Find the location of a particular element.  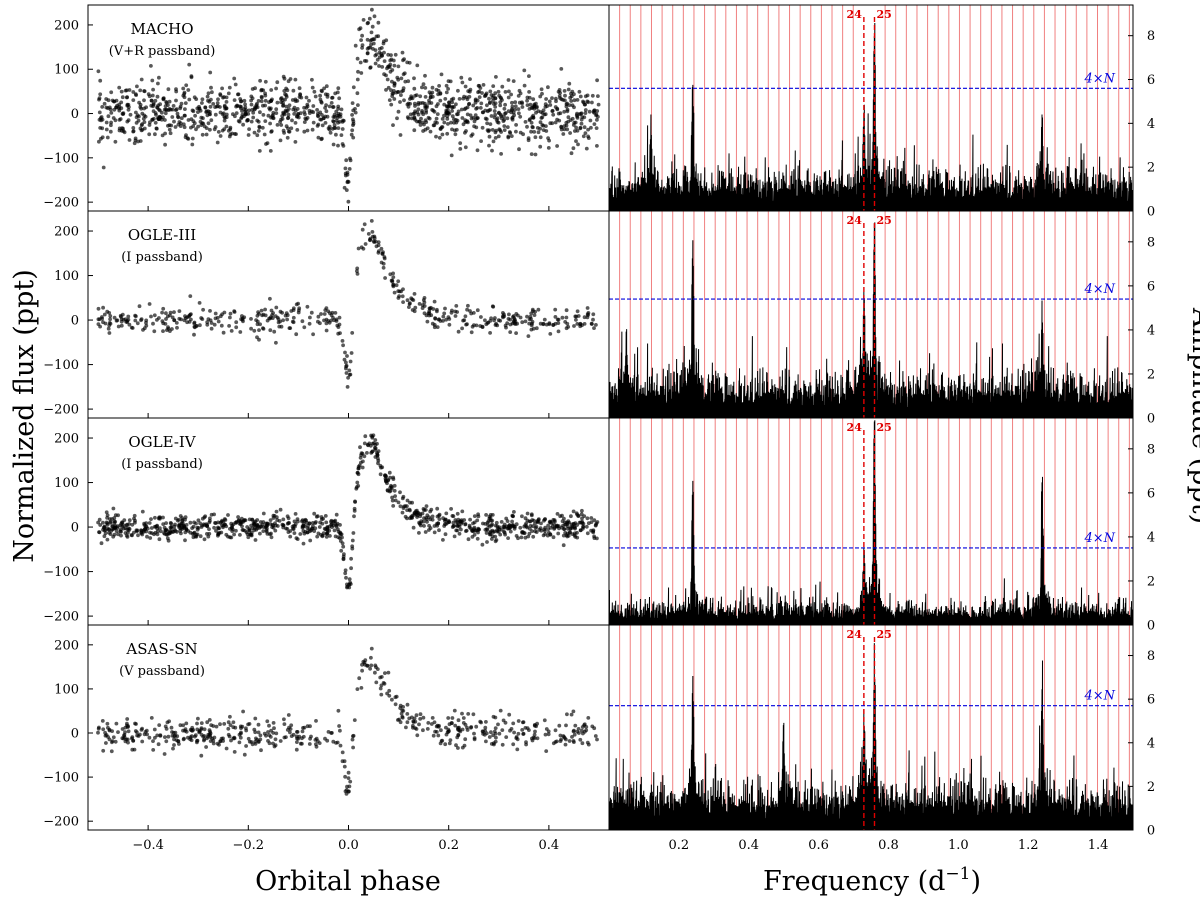

periodogram-frame is located at coordinates (871, 727).